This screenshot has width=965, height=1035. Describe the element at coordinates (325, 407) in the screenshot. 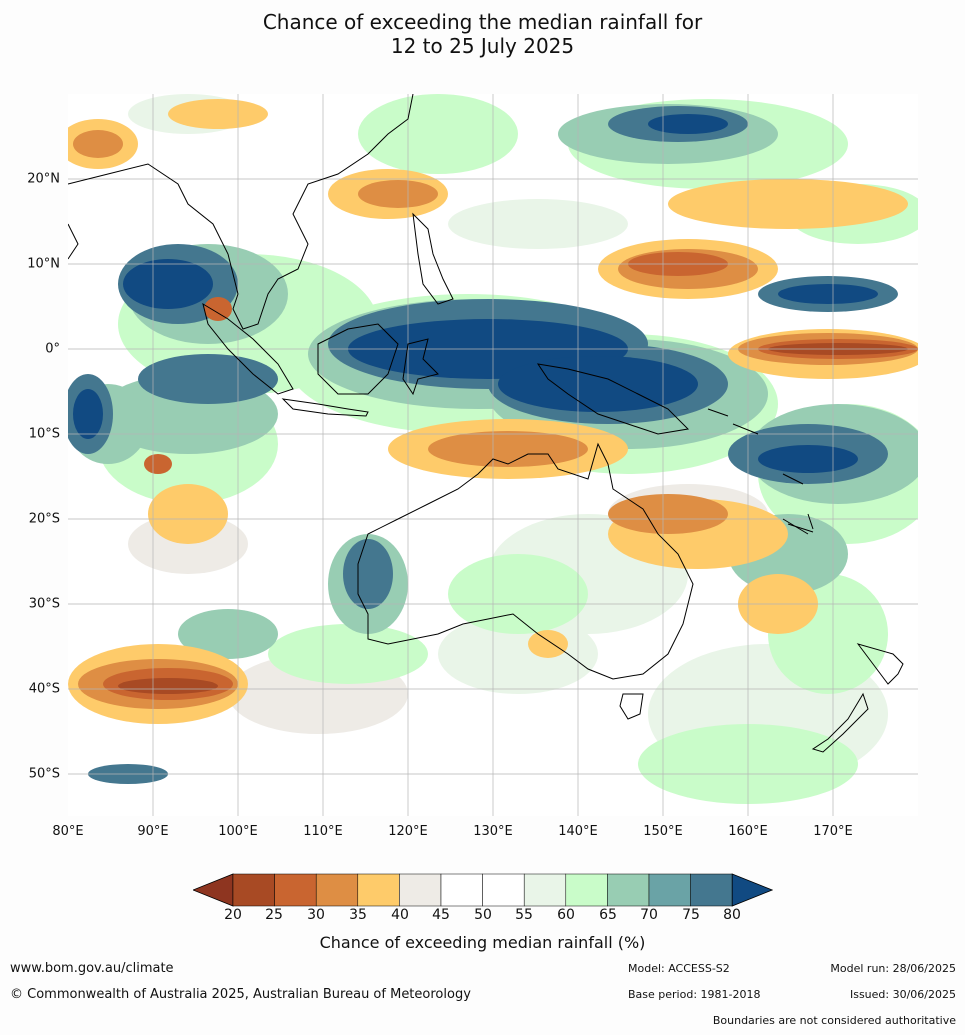

I see `java-coastline` at that location.